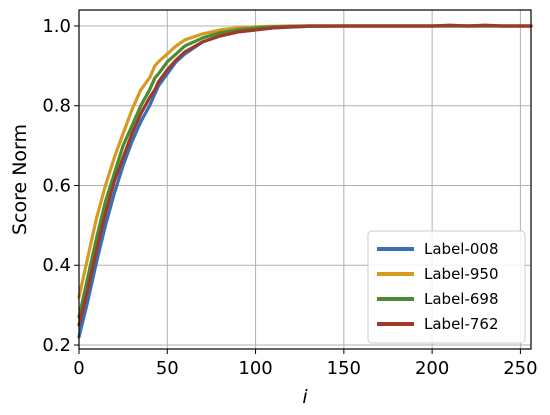  Describe the element at coordinates (461, 249) in the screenshot. I see `legend-label: Label-008` at that location.